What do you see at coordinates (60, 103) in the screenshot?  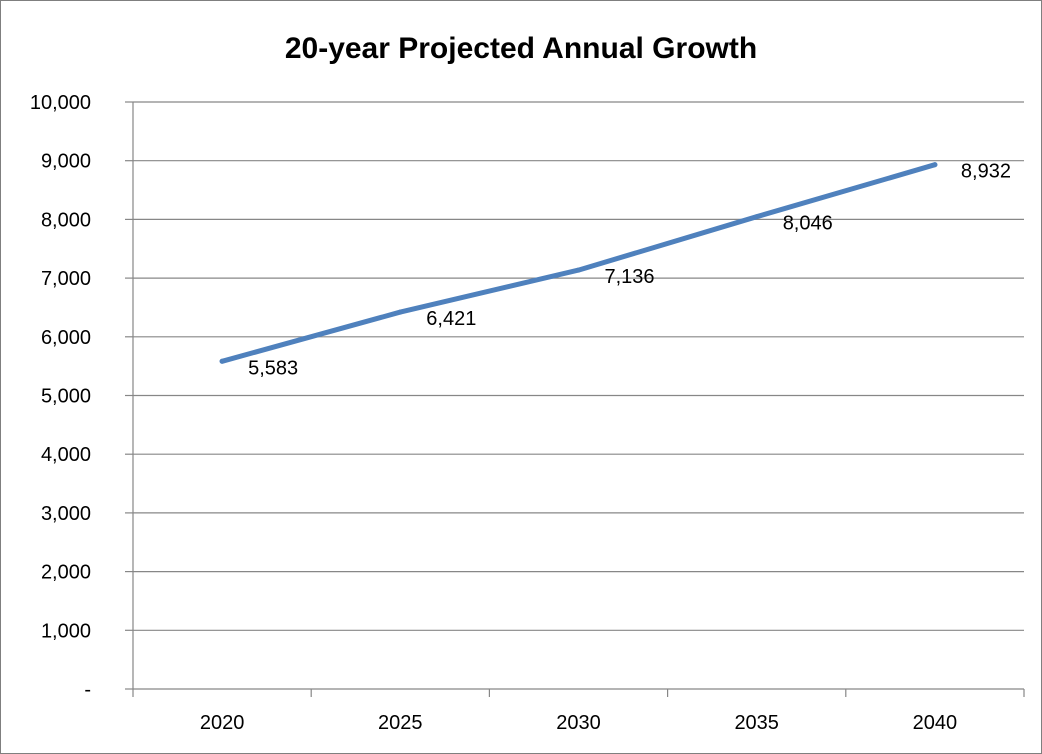 I see `y-tick-label: 10,000` at bounding box center [60, 103].